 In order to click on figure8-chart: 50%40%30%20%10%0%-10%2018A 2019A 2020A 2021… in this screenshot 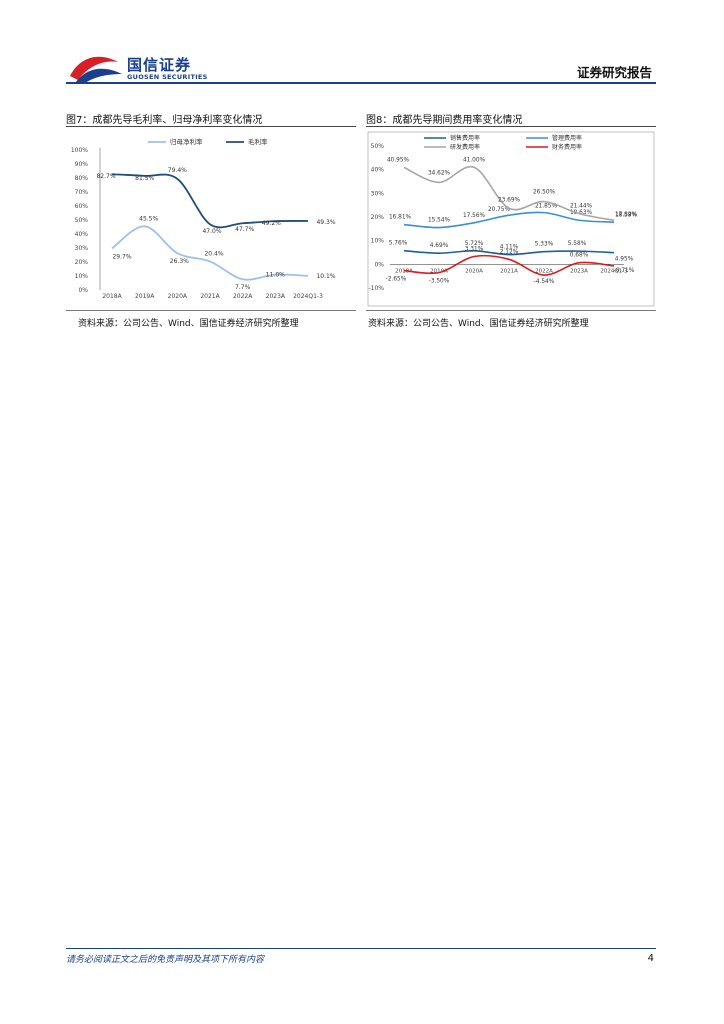, I will do `click(511, 219)`.